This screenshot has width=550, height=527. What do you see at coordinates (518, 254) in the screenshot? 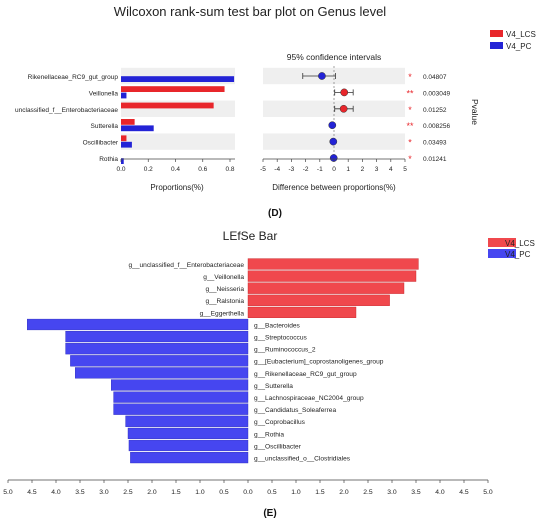
I see `lefse-legend-label-v4-pc: V4_PC` at bounding box center [518, 254].